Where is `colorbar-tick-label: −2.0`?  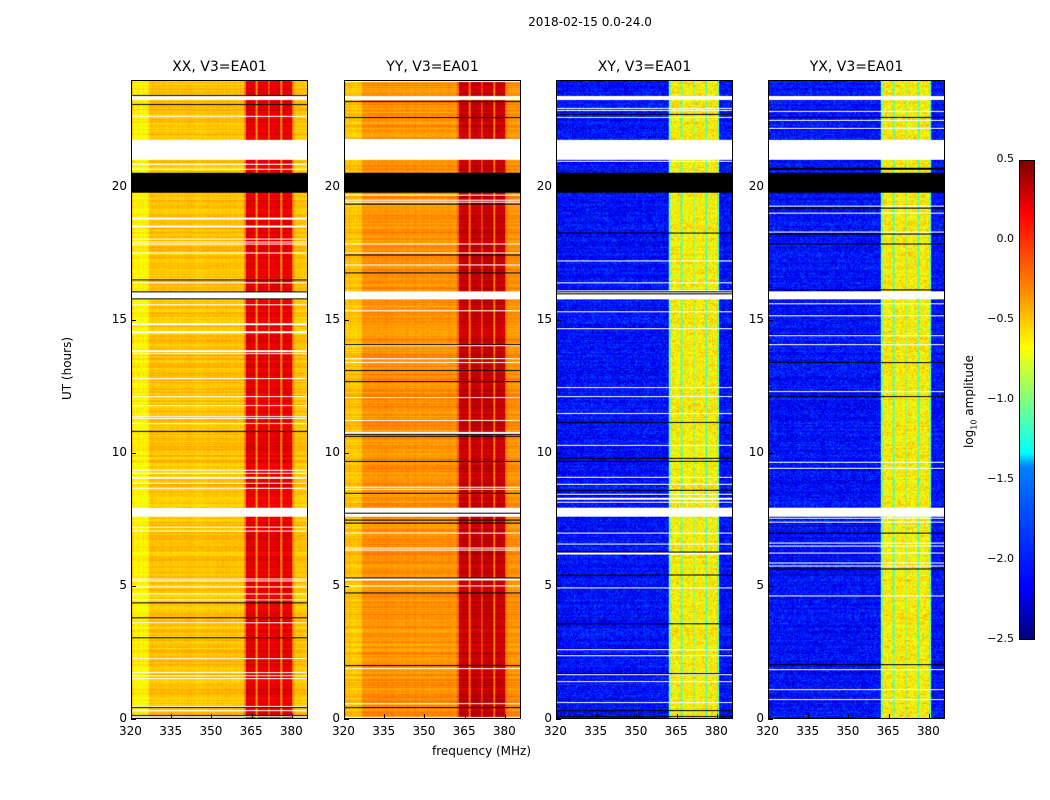
colorbar-tick-label: −2.0 is located at coordinates (1000, 558).